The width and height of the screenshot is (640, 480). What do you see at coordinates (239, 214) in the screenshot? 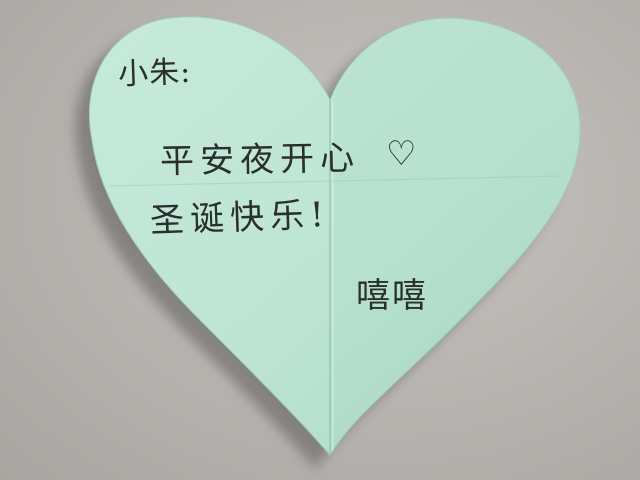
I see `note-line-merry-christmas: 圣诞快乐!` at bounding box center [239, 214].